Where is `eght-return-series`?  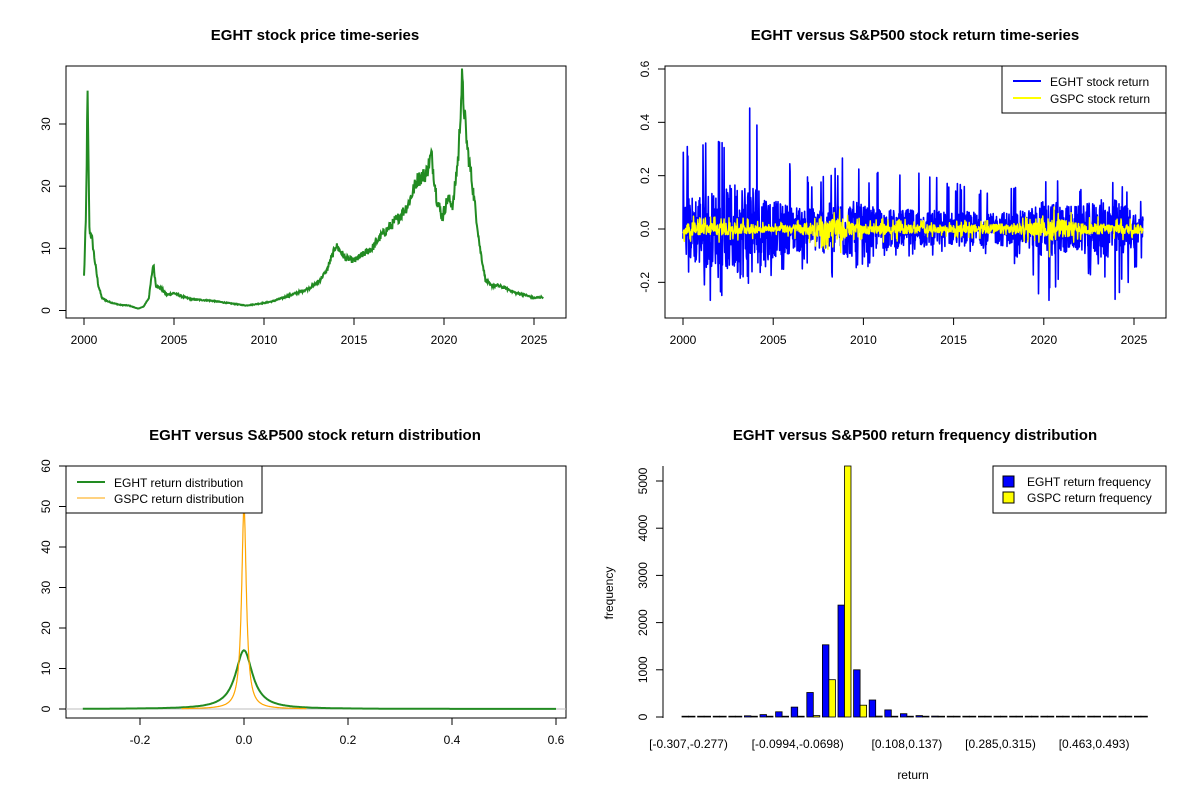
eght-return-series is located at coordinates (913, 204).